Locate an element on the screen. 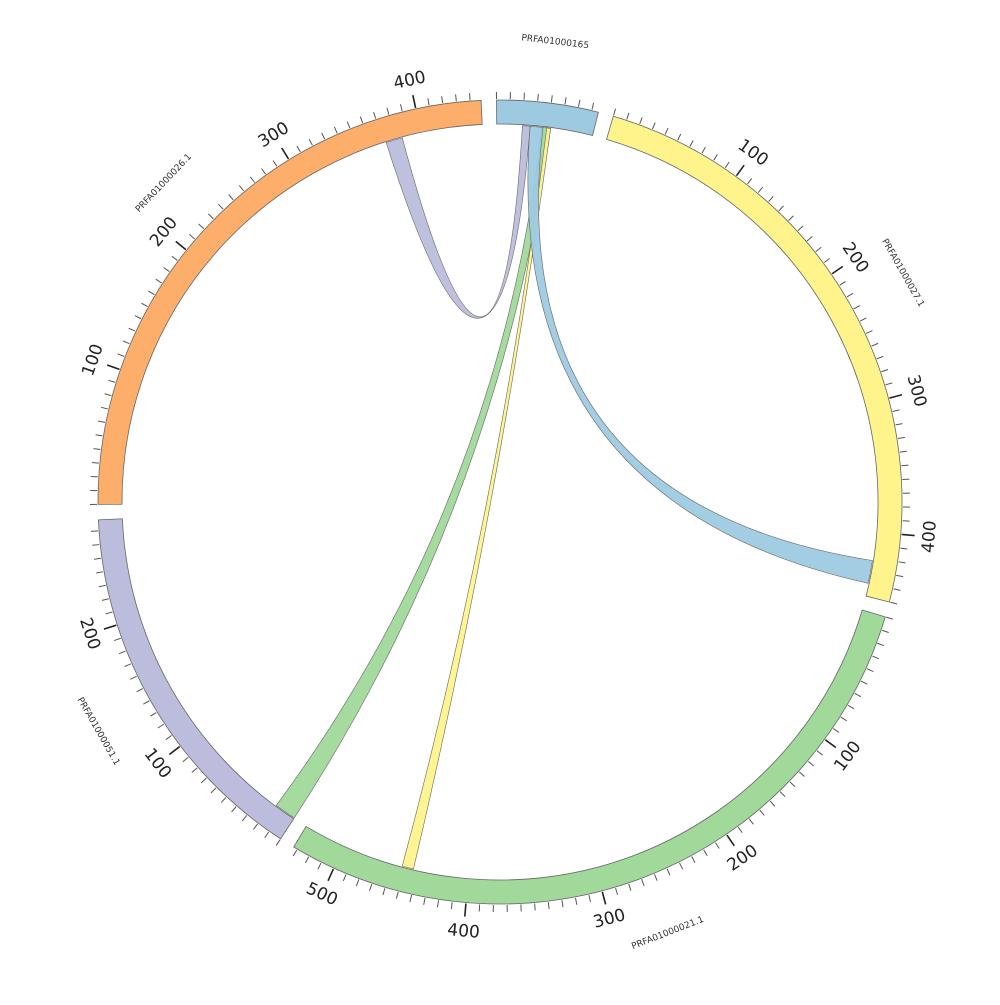  tick-label-prfa01000021-1-100: 100 is located at coordinates (847, 756).